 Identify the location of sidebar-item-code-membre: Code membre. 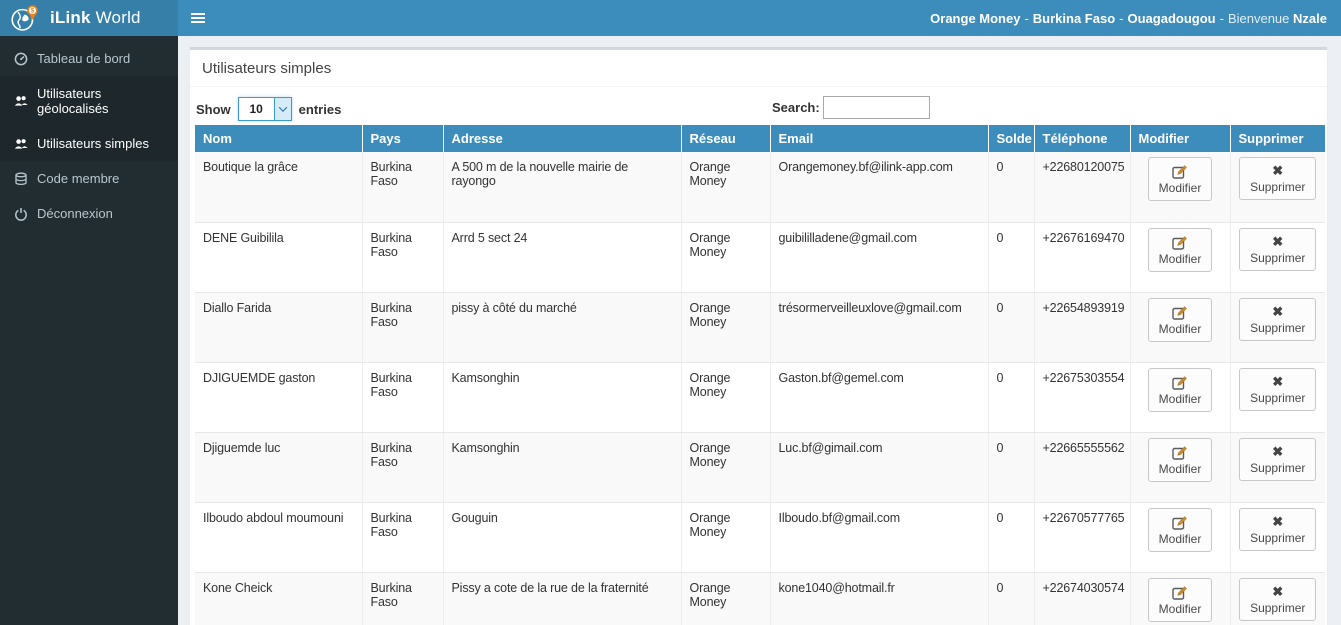
(89, 178).